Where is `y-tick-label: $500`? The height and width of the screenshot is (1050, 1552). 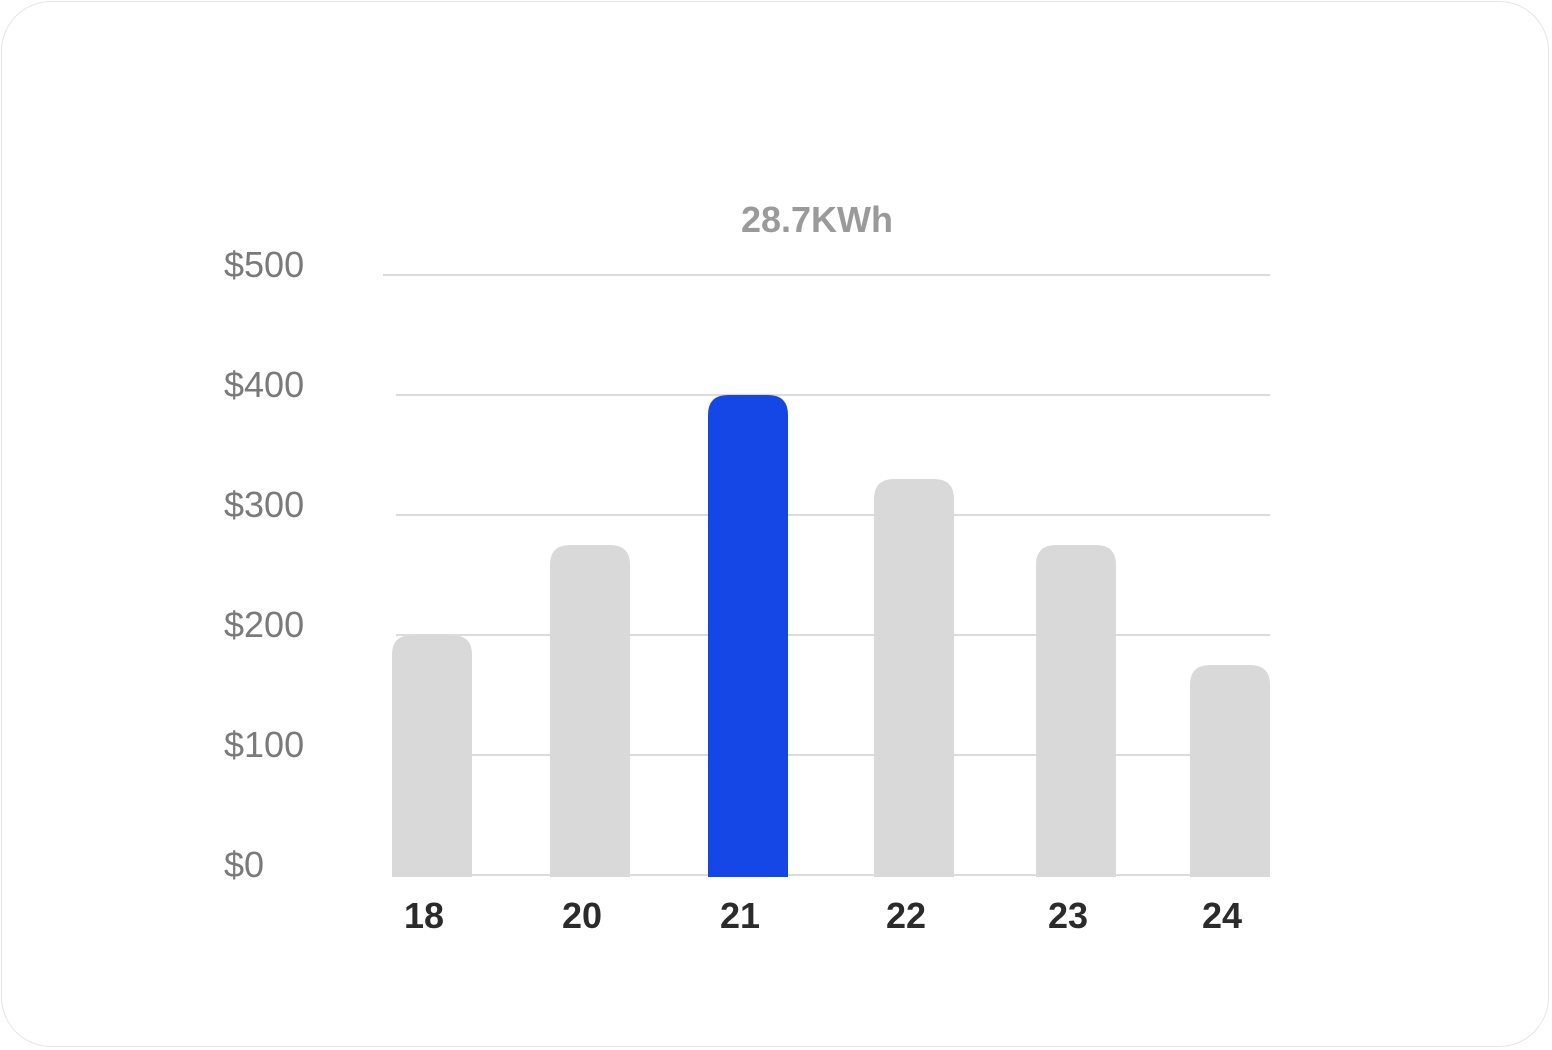
y-tick-label: $500 is located at coordinates (264, 264).